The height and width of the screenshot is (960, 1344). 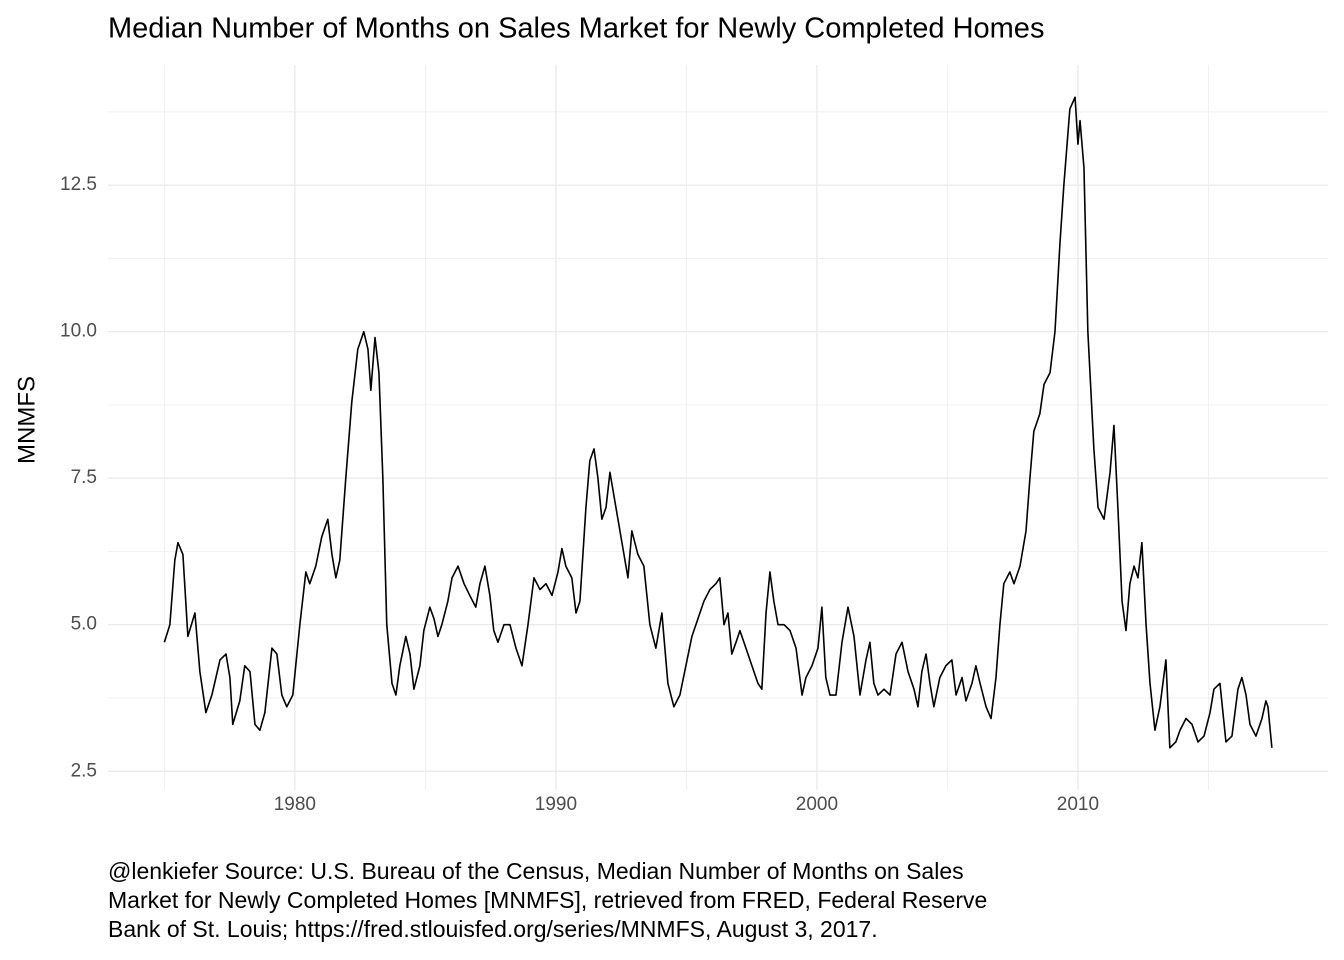 What do you see at coordinates (817, 804) in the screenshot?
I see `x-tick-label: 2000` at bounding box center [817, 804].